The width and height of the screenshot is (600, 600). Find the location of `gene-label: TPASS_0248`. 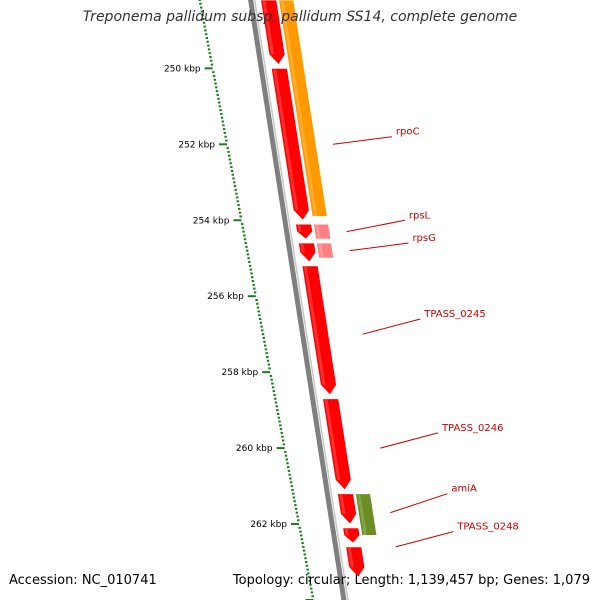

gene-label: TPASS_0248 is located at coordinates (487, 527).